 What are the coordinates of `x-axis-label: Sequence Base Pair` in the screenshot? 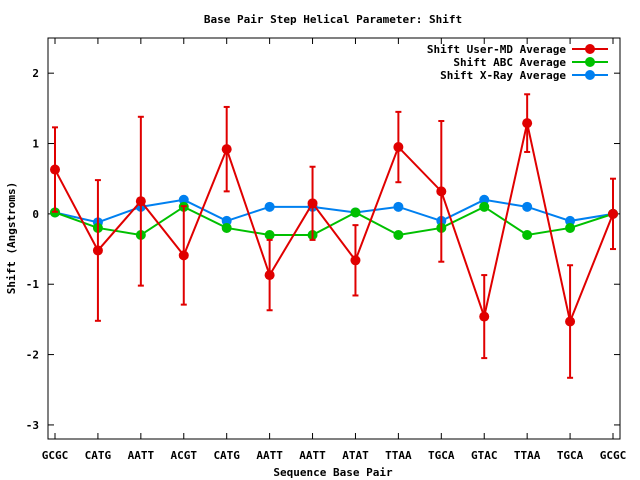 It's located at (333, 472).